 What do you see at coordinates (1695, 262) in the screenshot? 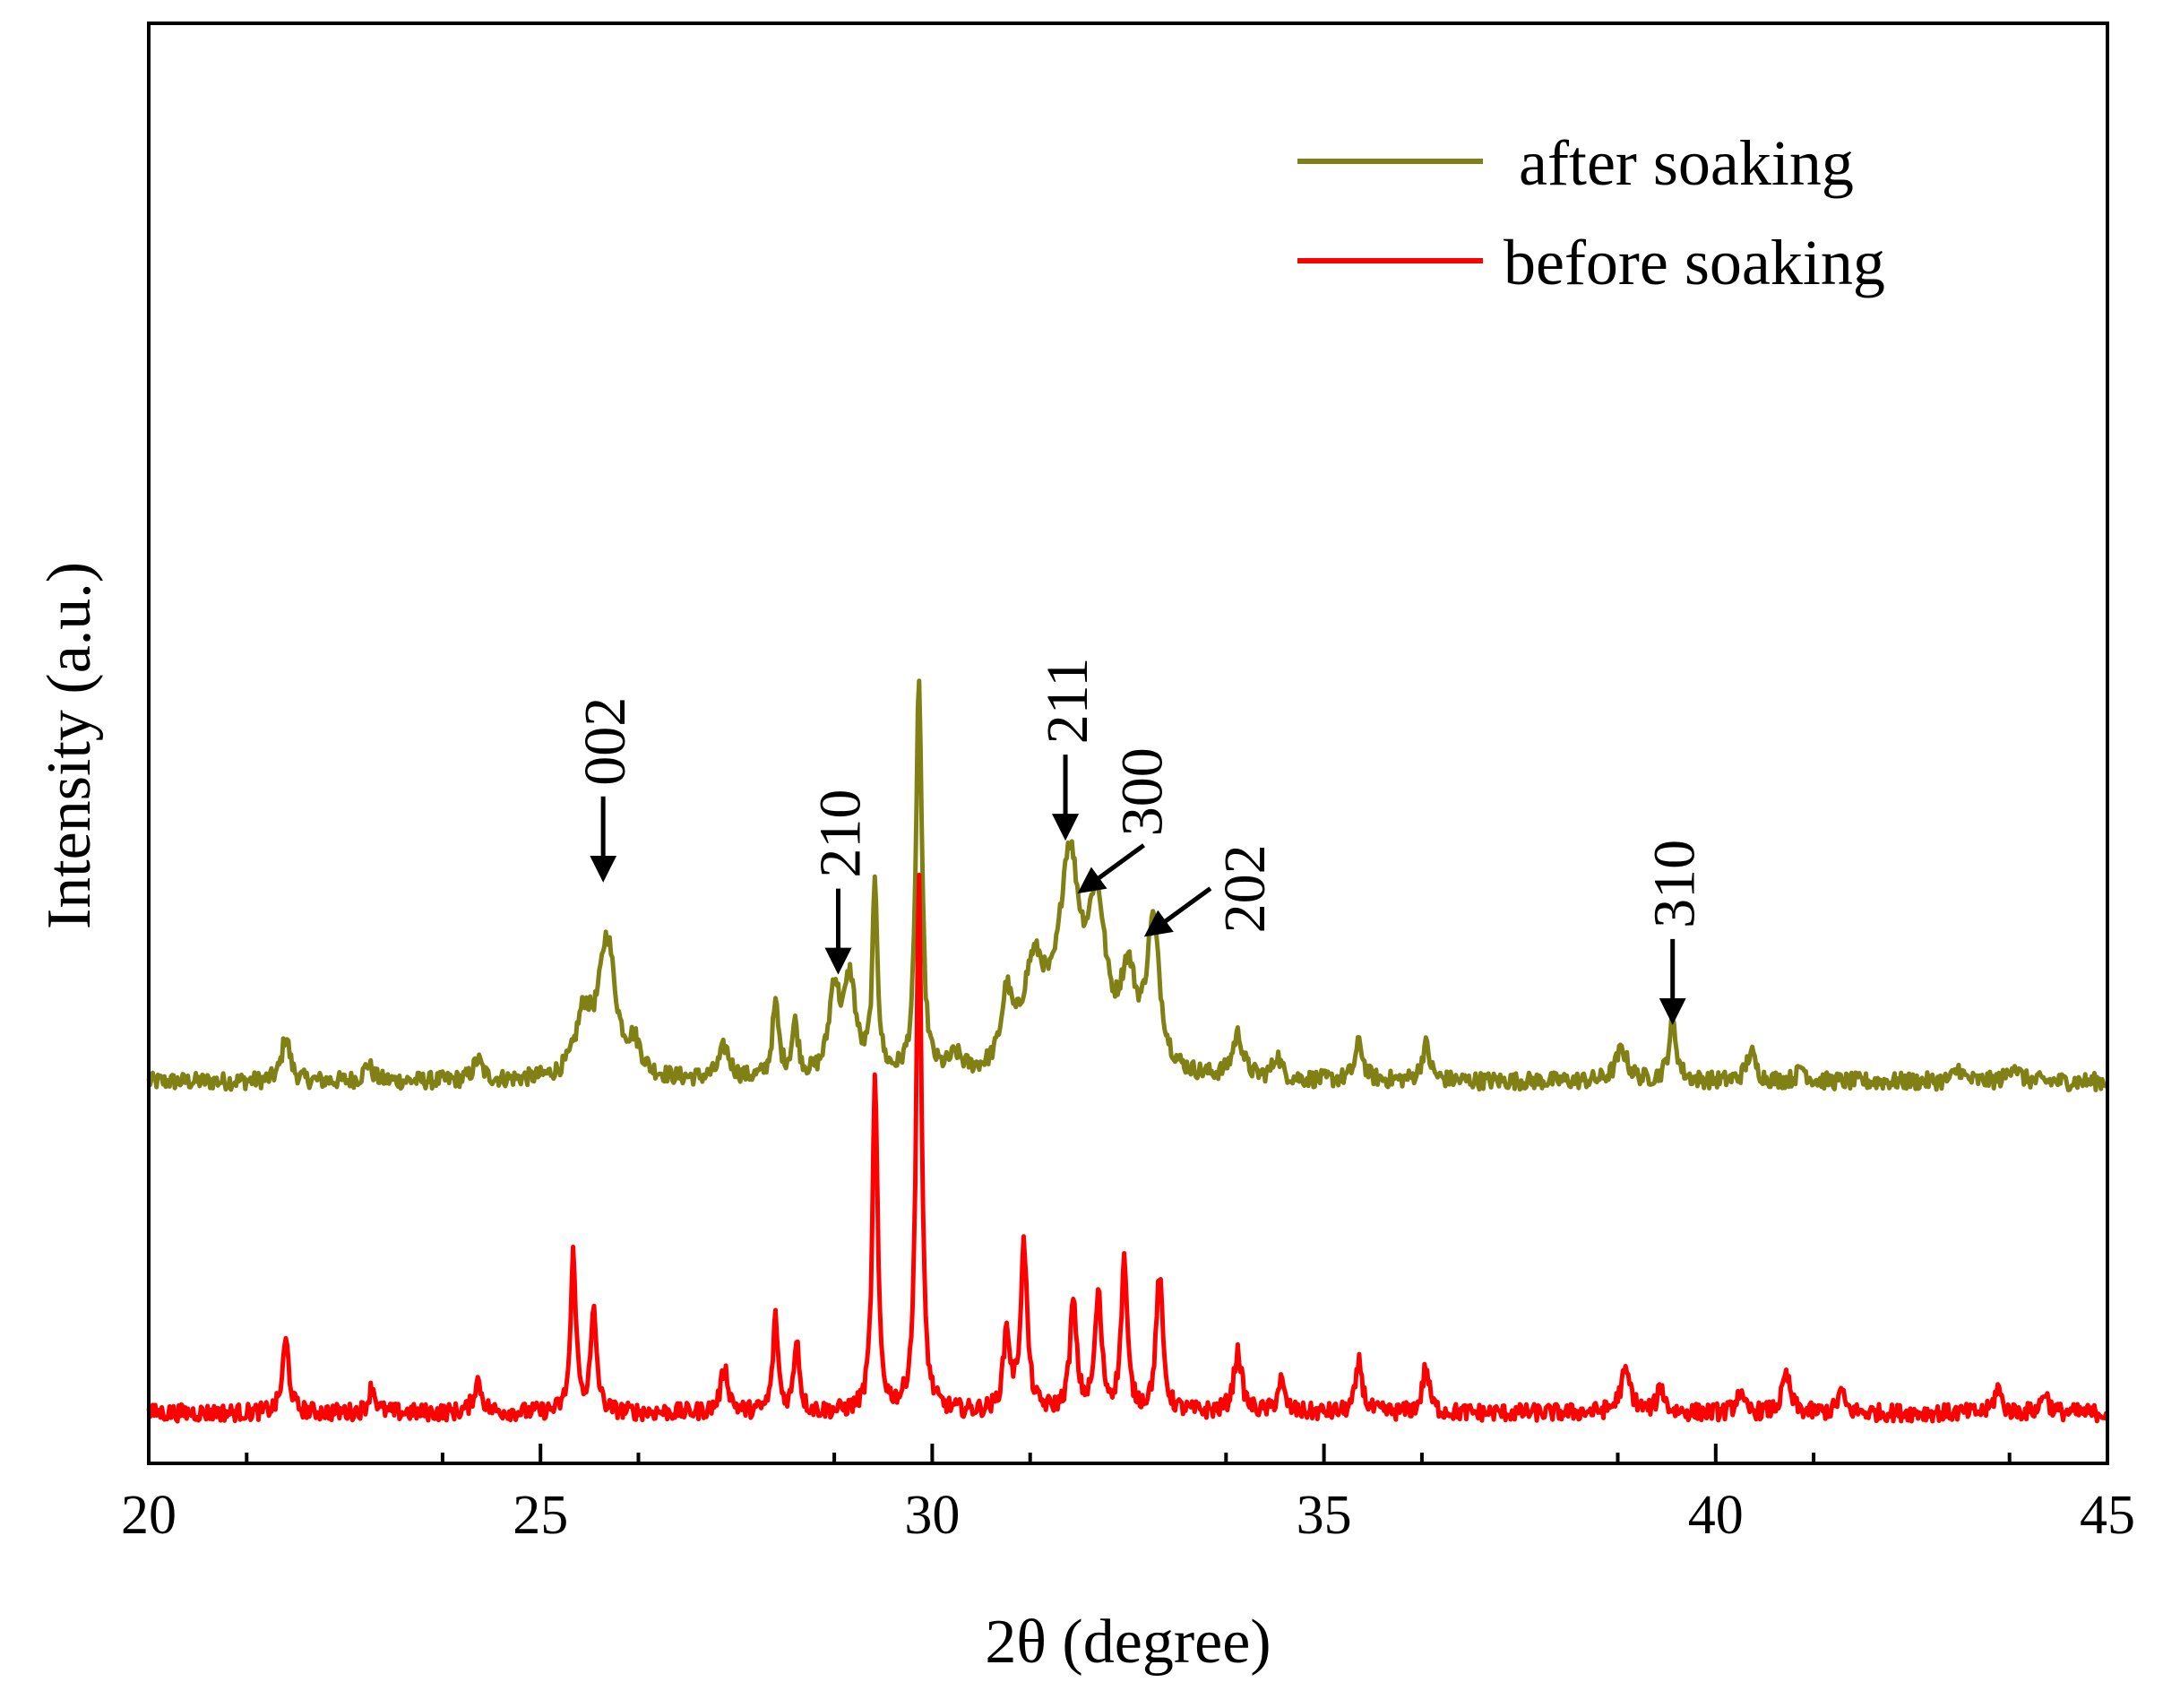
I see `legend-label-before-soaking: before soaking` at bounding box center [1695, 262].